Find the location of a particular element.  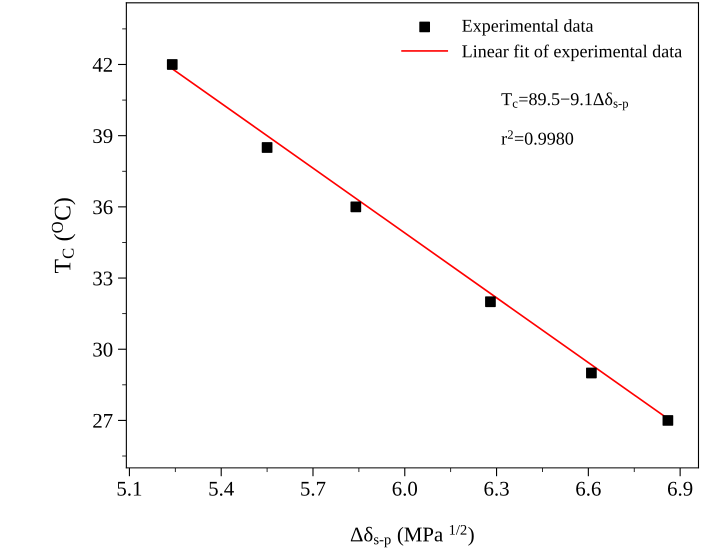

x-axis-title: Δδ$_{s-p}$ (MPa $^{1/2}$) is located at coordinates (412, 536).